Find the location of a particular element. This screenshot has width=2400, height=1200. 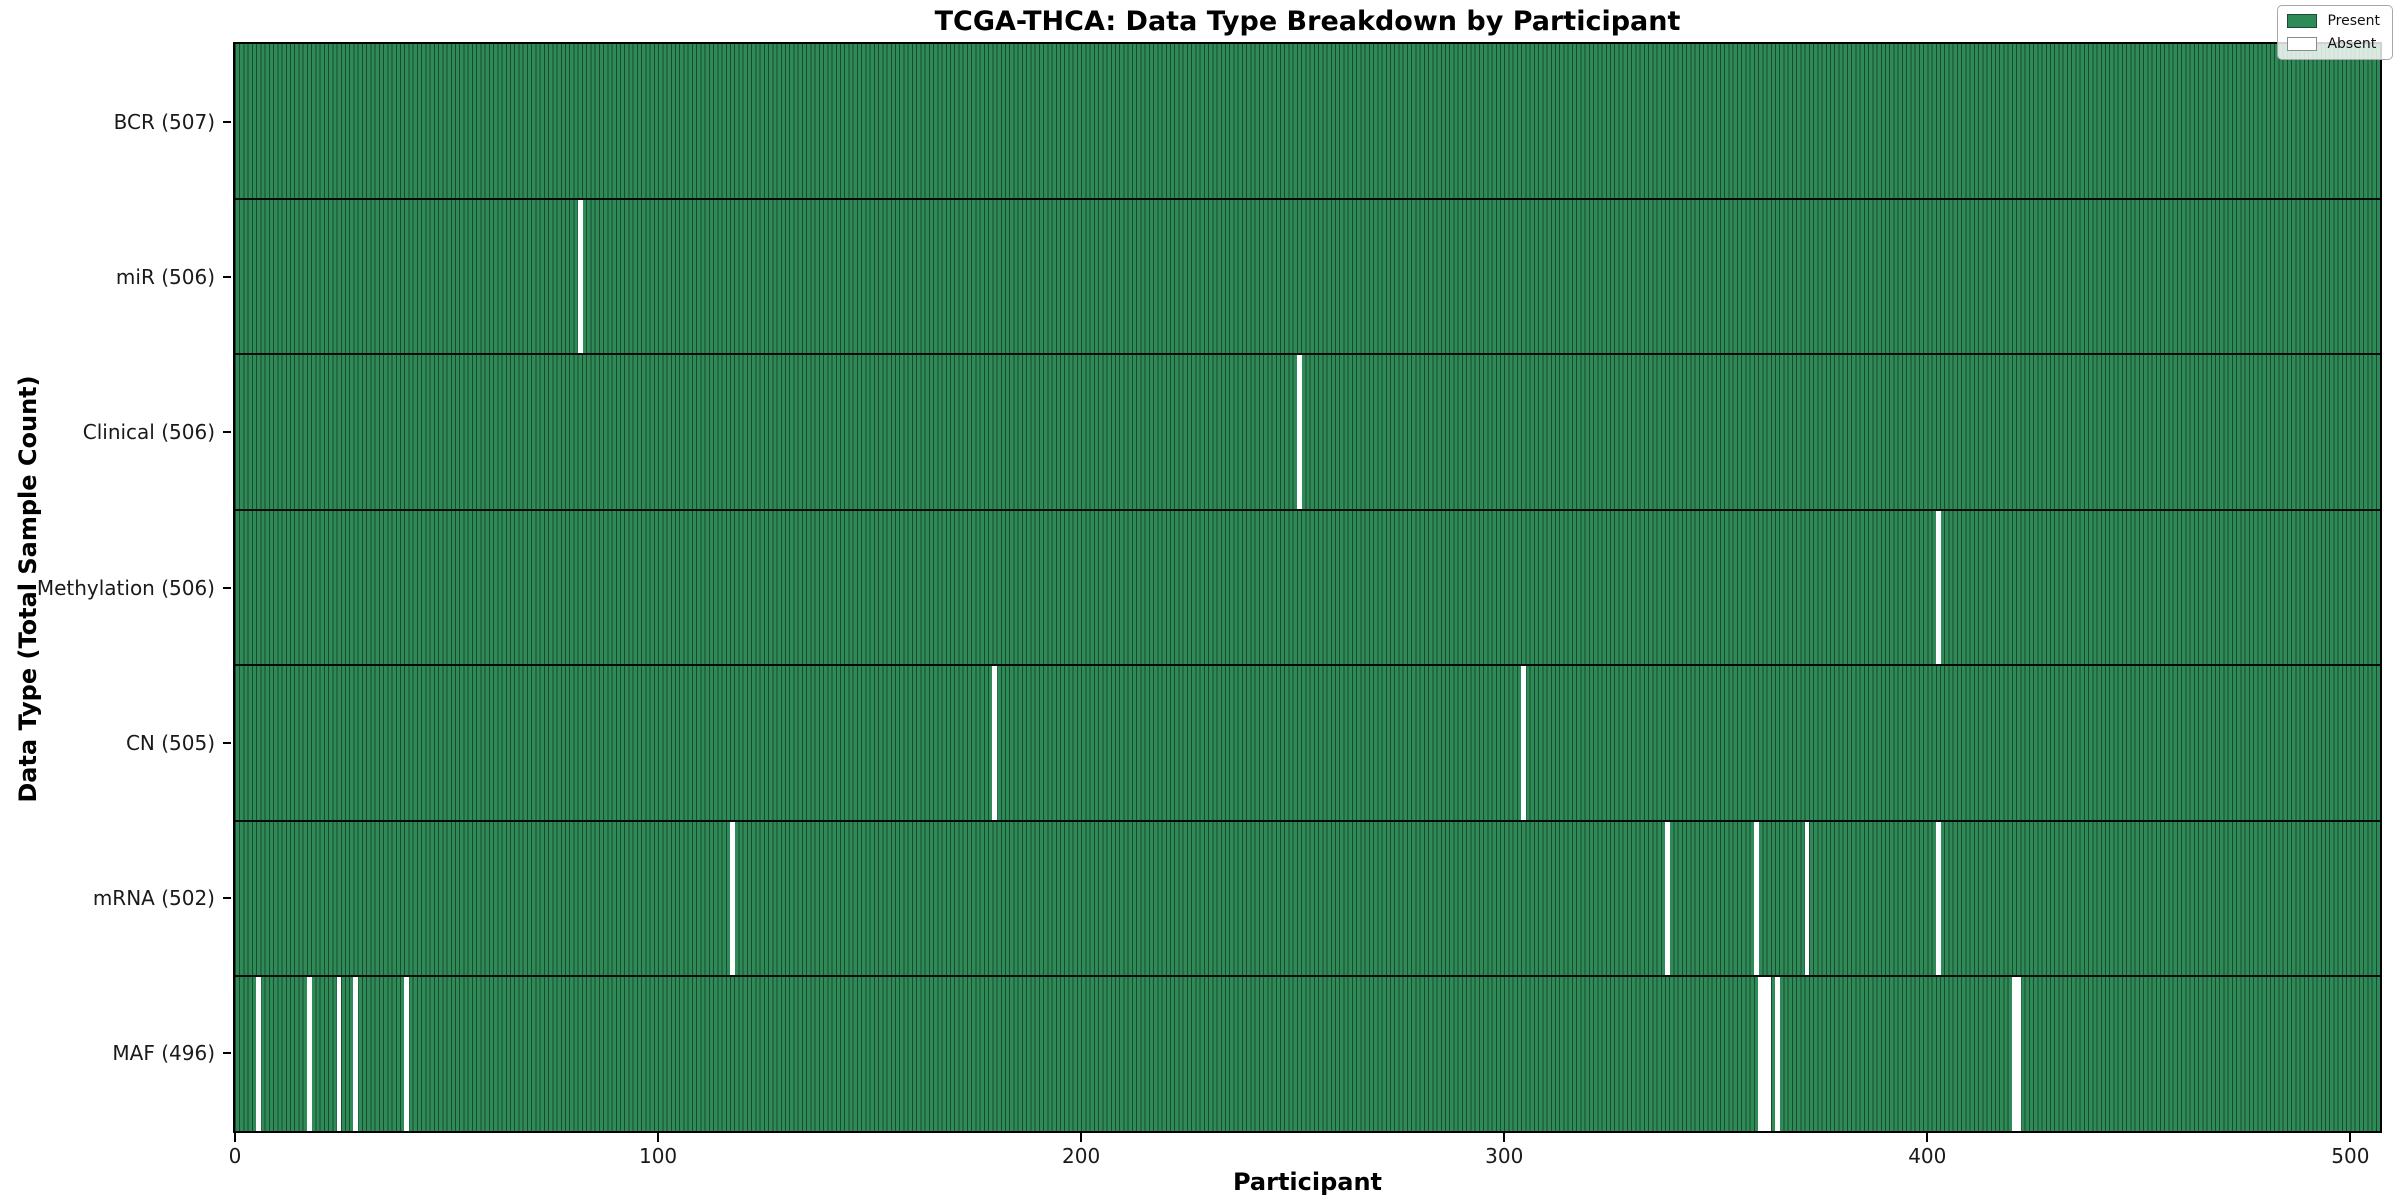

x-tick-label-300: 300 is located at coordinates (1504, 1156).